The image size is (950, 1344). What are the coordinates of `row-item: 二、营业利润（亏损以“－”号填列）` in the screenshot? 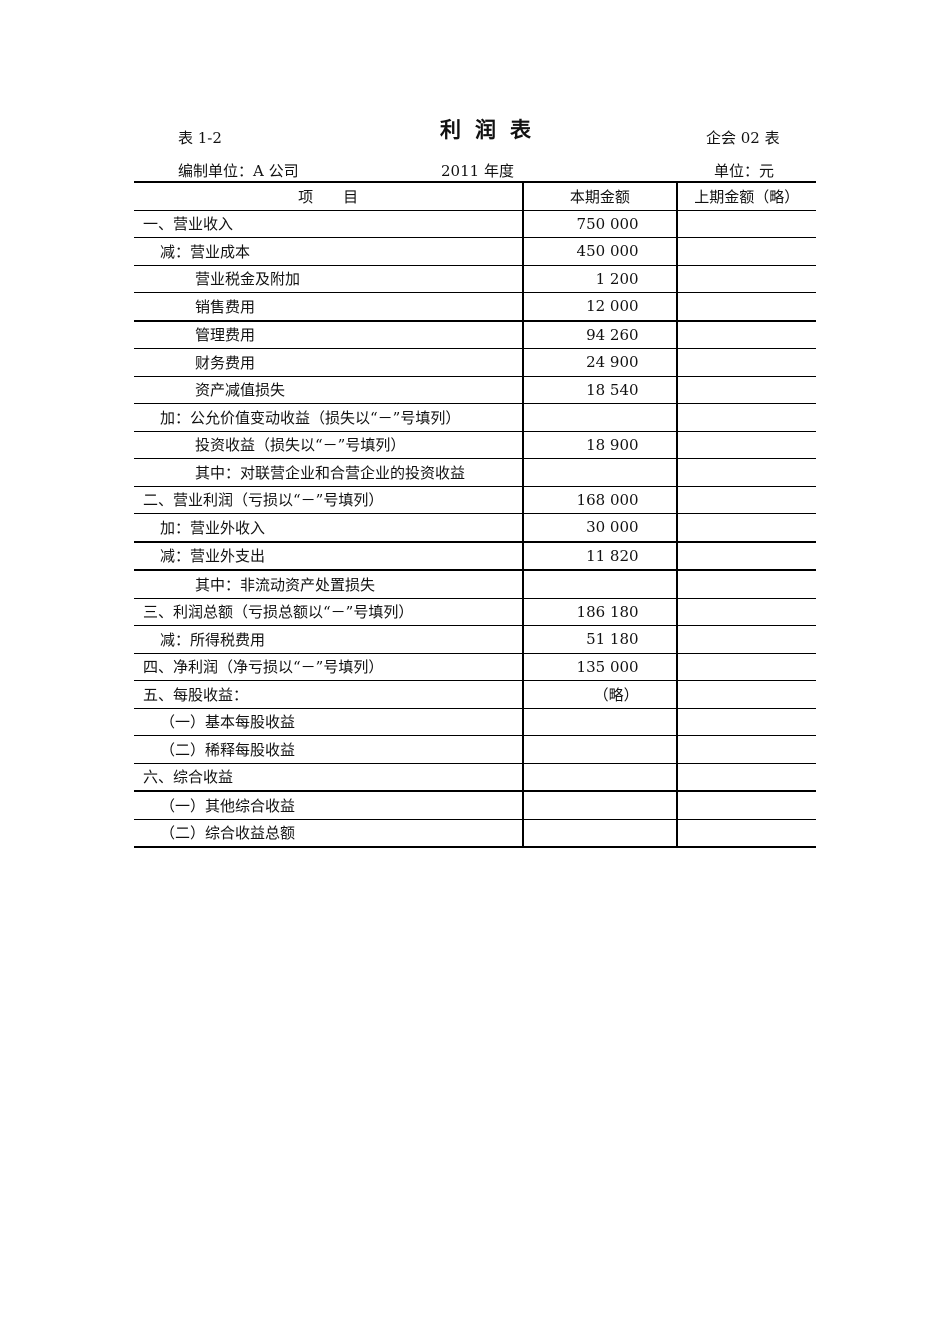 It's located at (329, 500).